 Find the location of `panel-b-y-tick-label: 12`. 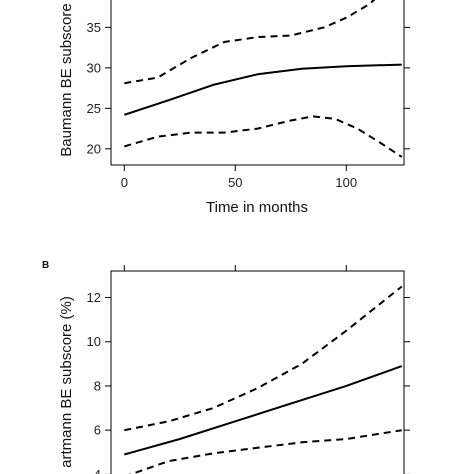

panel-b-y-tick-label: 12 is located at coordinates (94, 297).